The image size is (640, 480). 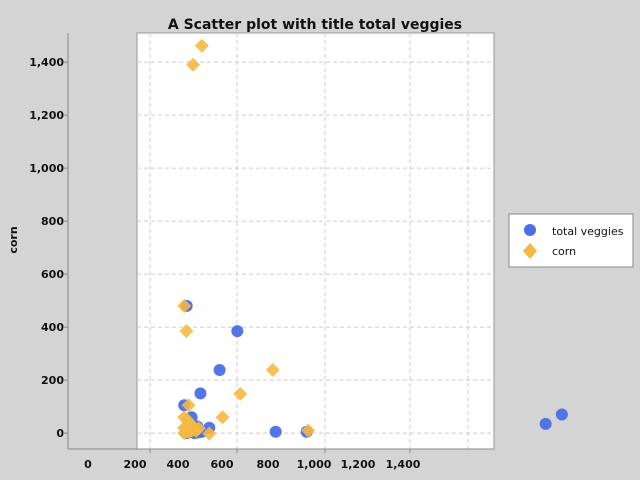 I want to click on y-tick-label: 1,200, so click(x=46, y=115).